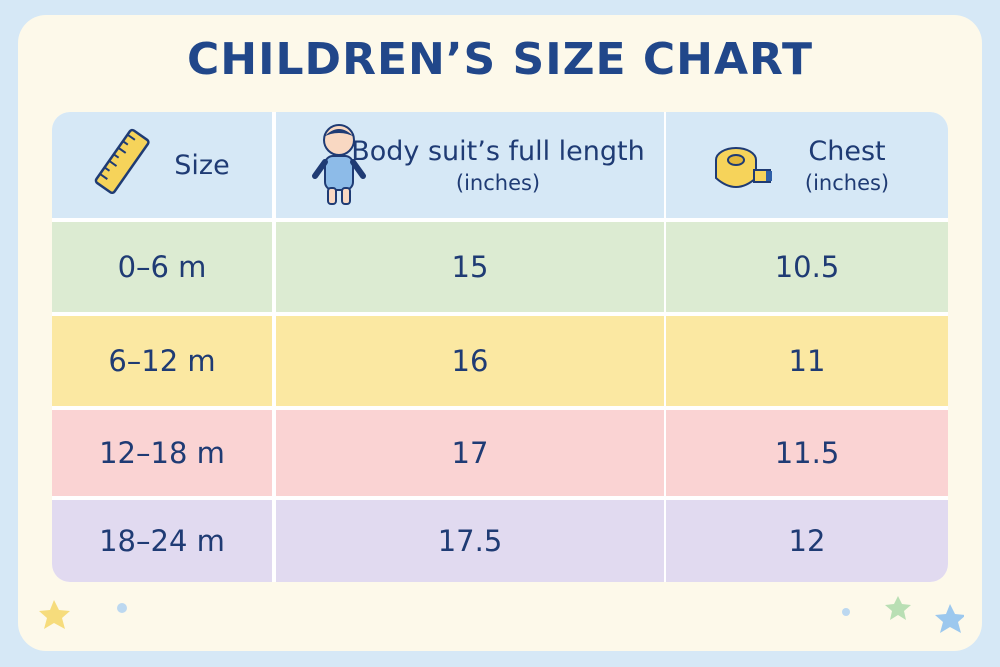 The image size is (1000, 667). I want to click on tape-icon, so click(743, 167).